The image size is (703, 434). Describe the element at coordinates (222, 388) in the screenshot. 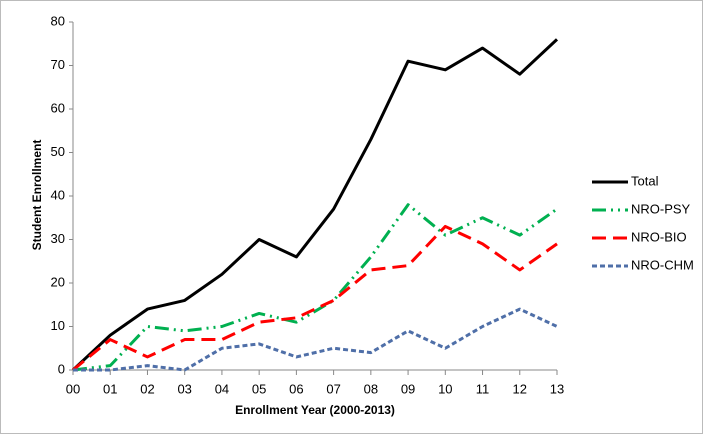

I see `x-tick-label: 04` at that location.